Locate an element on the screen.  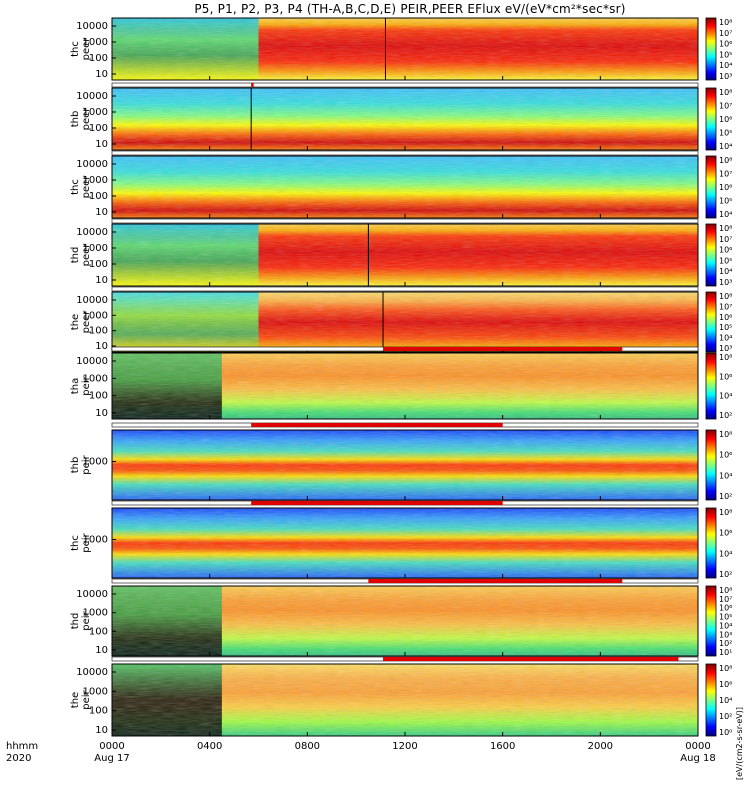
y-axis-label-probe: tha is located at coordinates (75, 386).